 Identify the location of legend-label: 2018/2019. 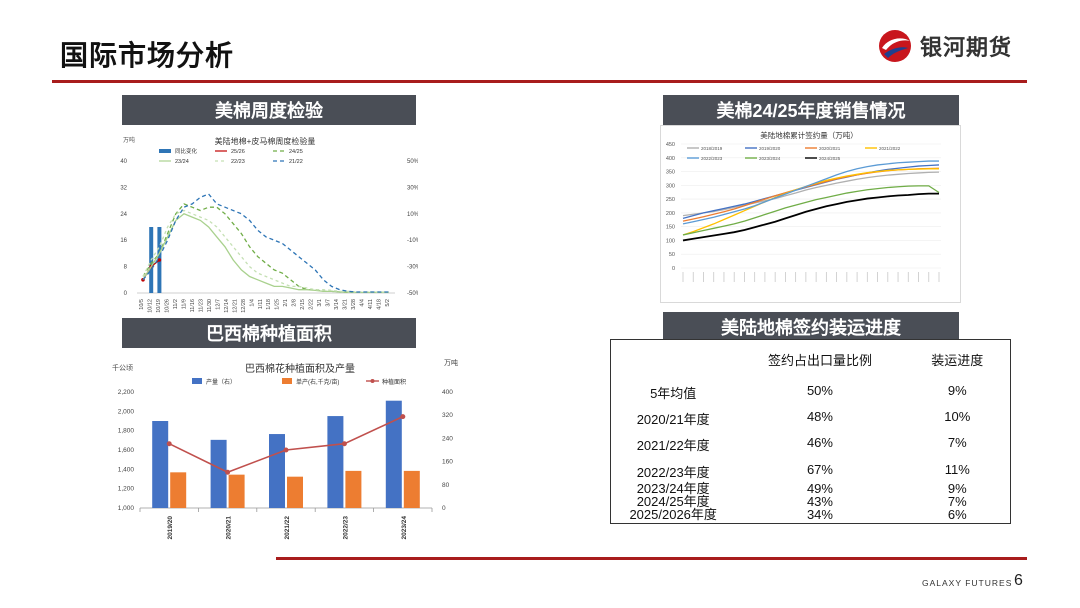
(712, 148).